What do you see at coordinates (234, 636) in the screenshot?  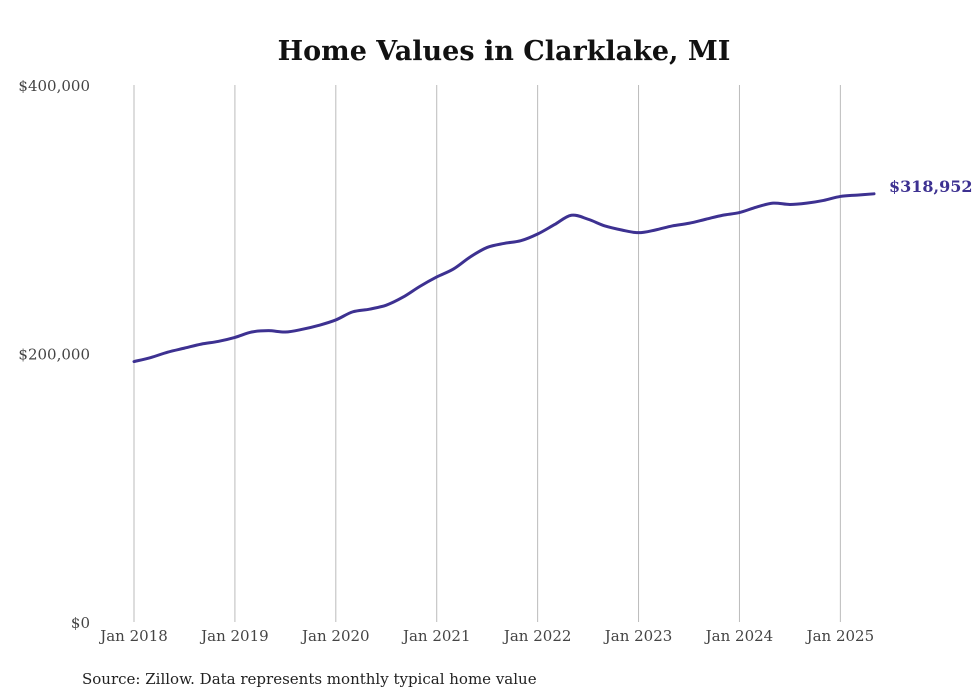 I see `x-tick-label: Jan 2019` at bounding box center [234, 636].